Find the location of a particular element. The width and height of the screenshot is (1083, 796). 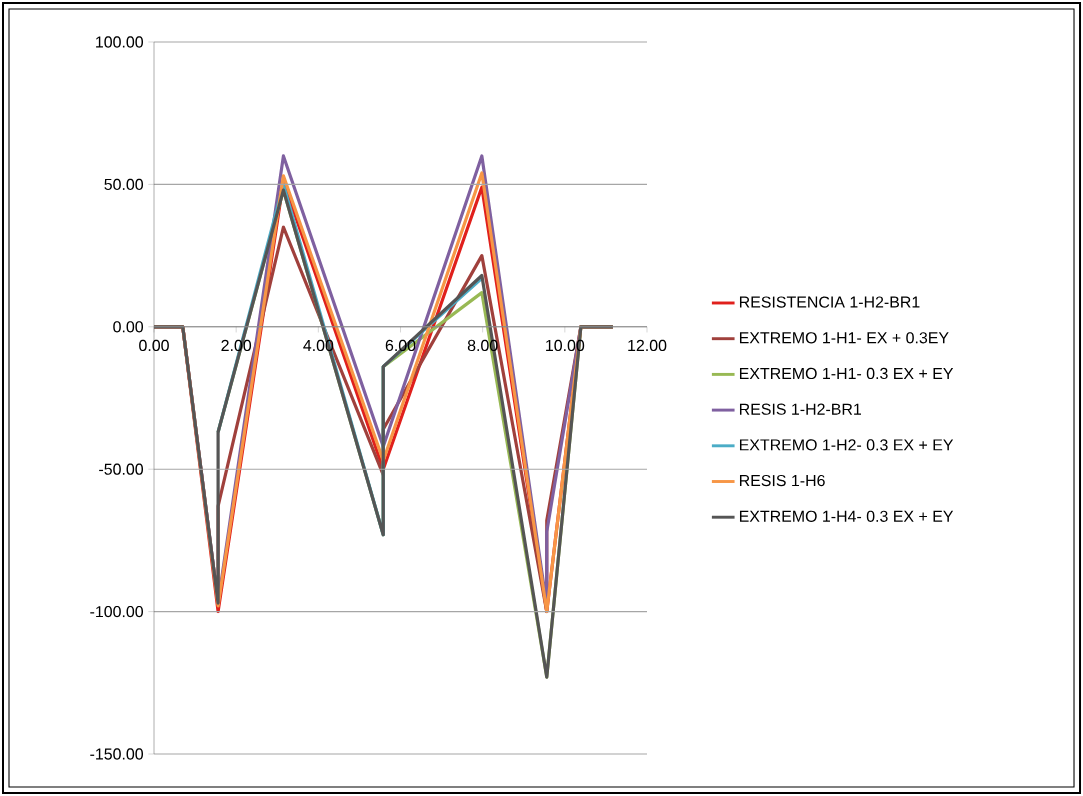

y-tick-label: -100.00 is located at coordinates (117, 611).